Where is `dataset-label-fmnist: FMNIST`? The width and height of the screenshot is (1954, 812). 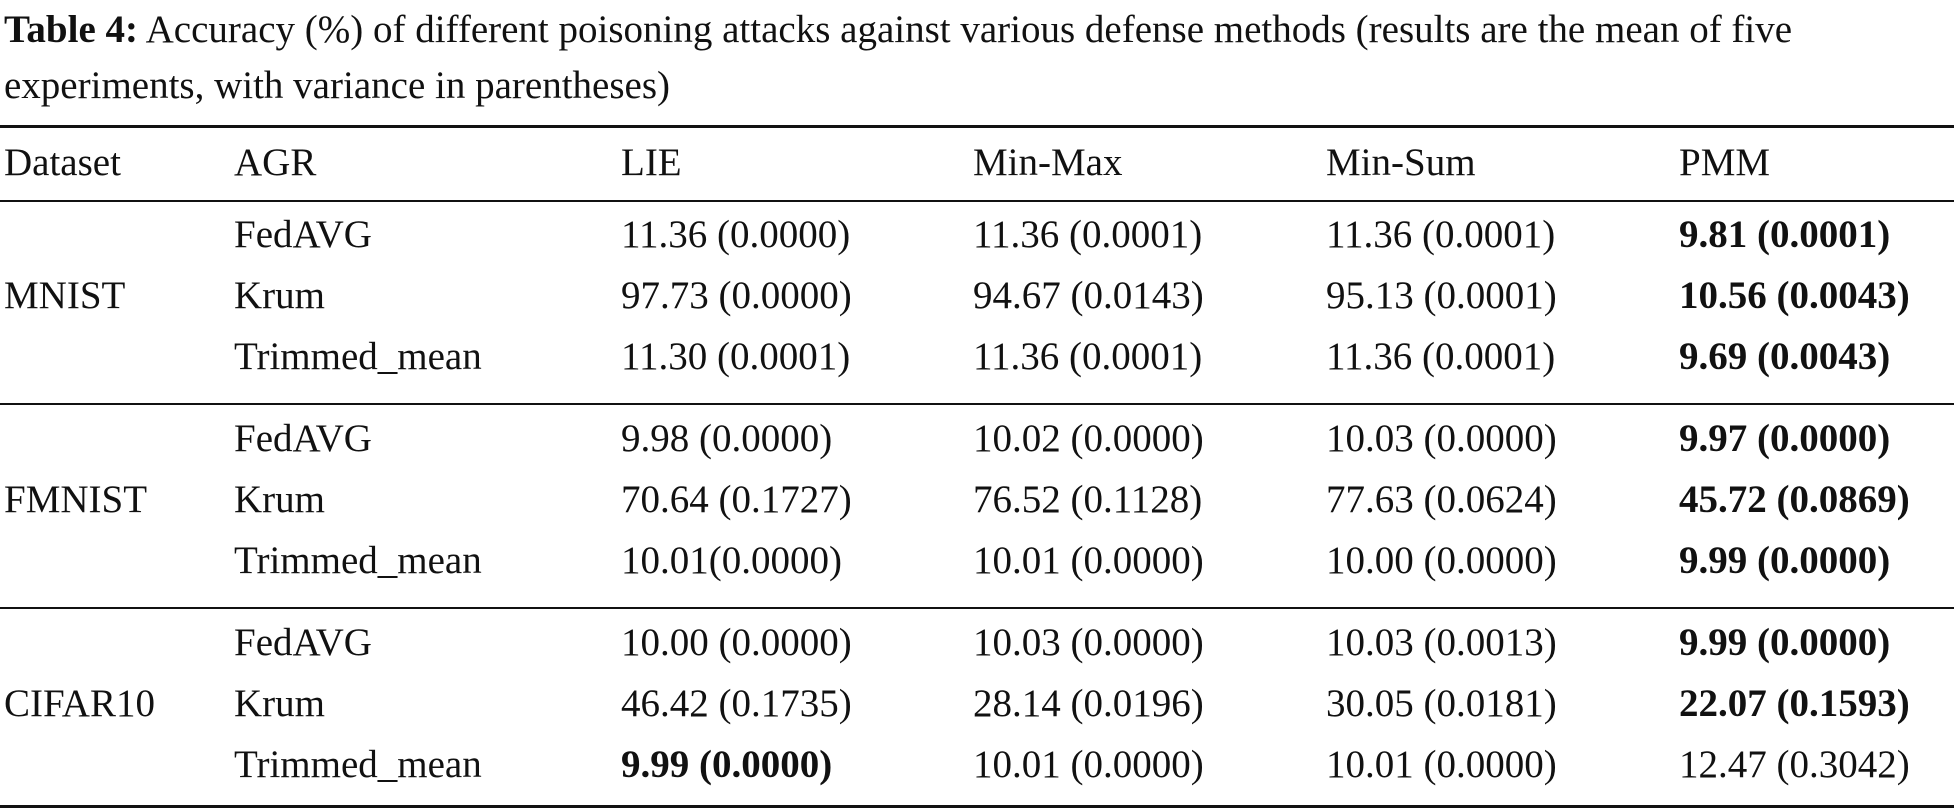 dataset-label-fmnist: FMNIST is located at coordinates (76, 499).